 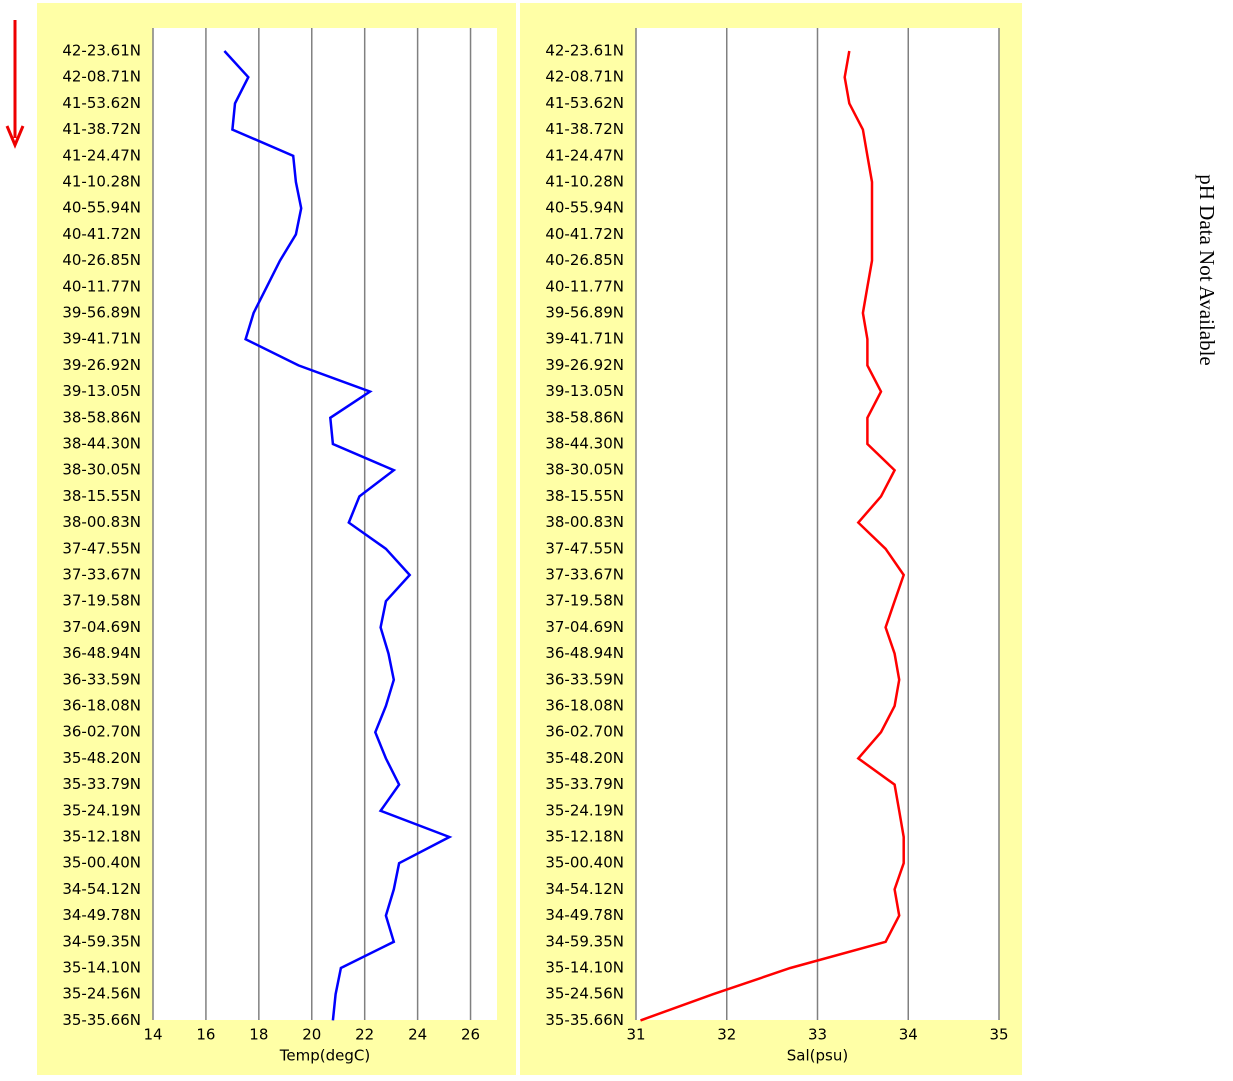 What do you see at coordinates (417, 1035) in the screenshot?
I see `x-tick-label: 24` at bounding box center [417, 1035].